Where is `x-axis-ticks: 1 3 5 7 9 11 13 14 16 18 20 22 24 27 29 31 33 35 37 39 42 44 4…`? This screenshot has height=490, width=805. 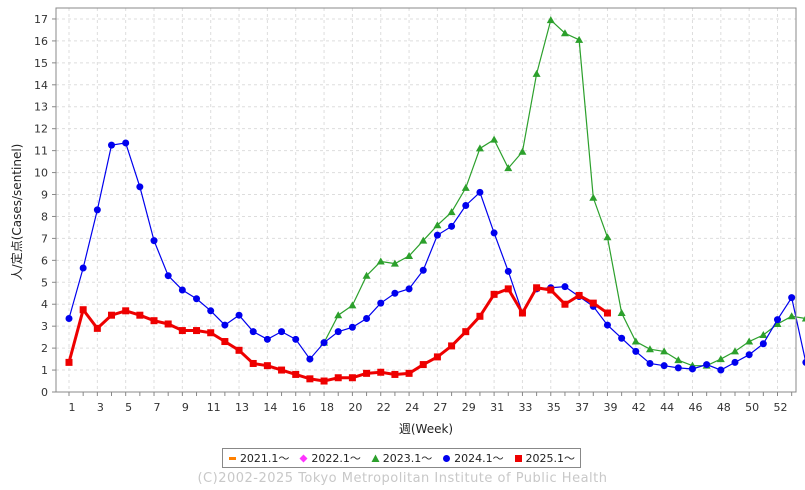
x-axis-ticks: 1 3 5 7 9 11 13 14 16 18 20 22 24 27 29 31 33 35 37 39 42 44 4… is located at coordinates (430, 403).